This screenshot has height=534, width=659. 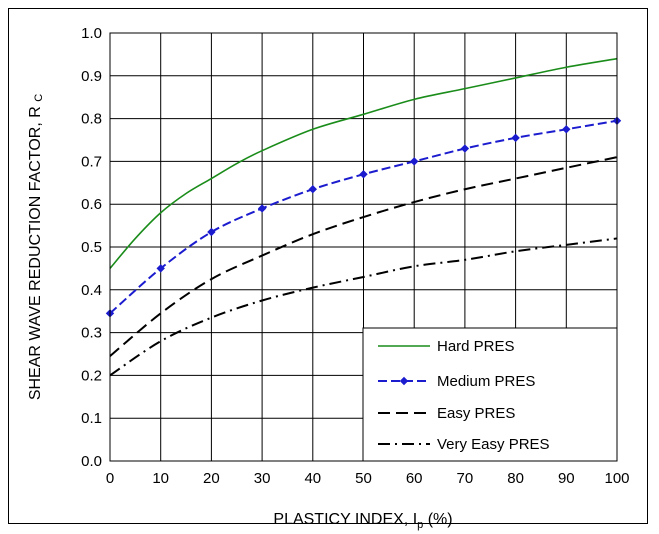 What do you see at coordinates (110, 478) in the screenshot?
I see `x-tick-label: 0` at bounding box center [110, 478].